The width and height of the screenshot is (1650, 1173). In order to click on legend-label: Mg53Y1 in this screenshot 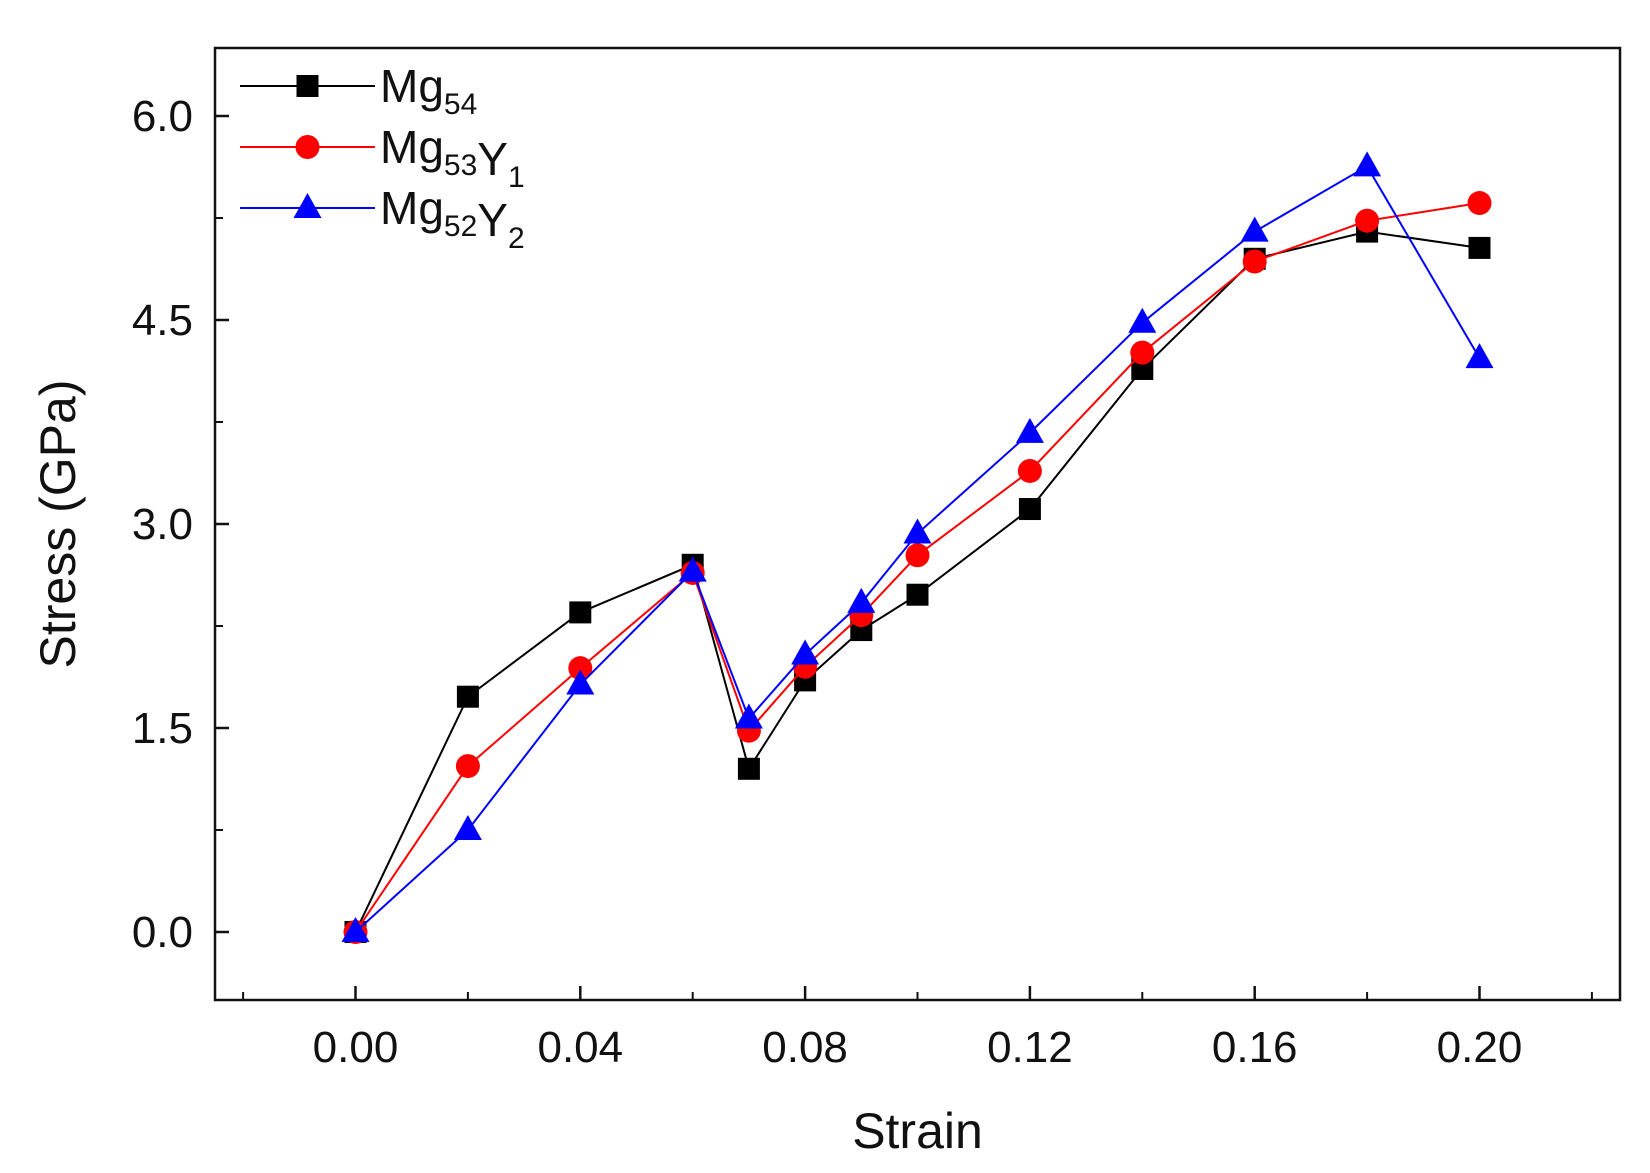, I will do `click(452, 157)`.